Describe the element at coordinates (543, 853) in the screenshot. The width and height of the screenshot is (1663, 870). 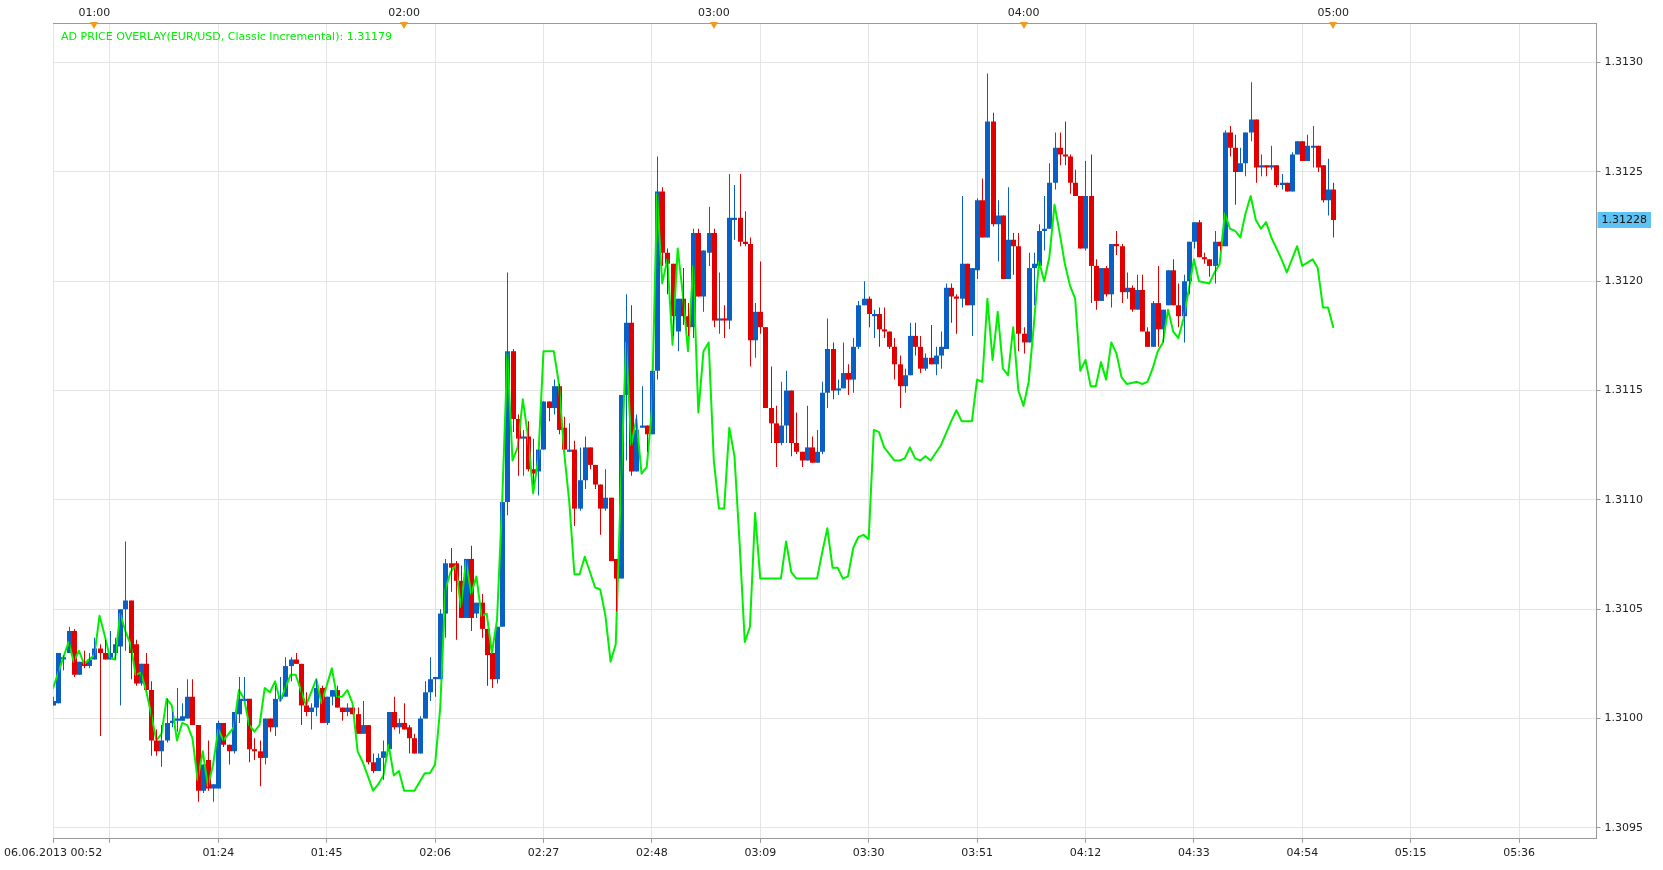
I see `x-tick-label: 02:27` at that location.